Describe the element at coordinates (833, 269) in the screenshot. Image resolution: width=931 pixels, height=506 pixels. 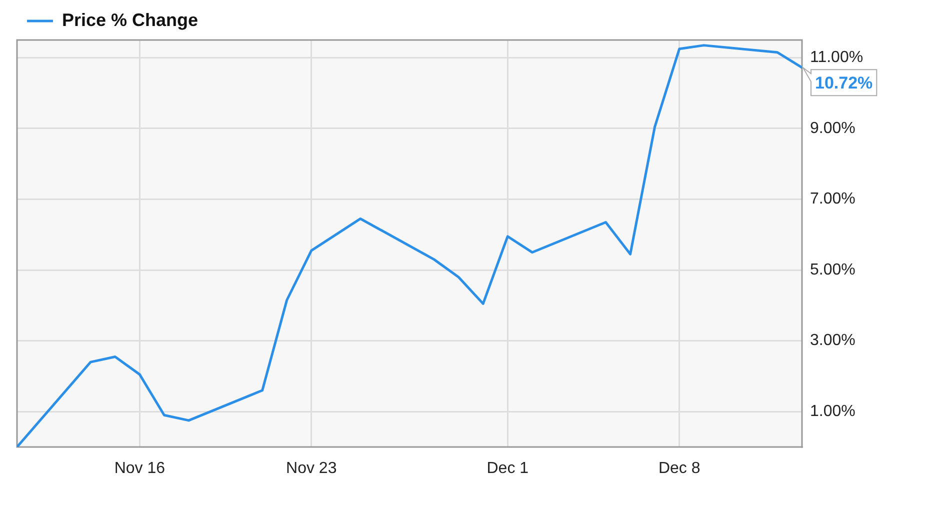
I see `y-tick-label: 5.00%` at that location.